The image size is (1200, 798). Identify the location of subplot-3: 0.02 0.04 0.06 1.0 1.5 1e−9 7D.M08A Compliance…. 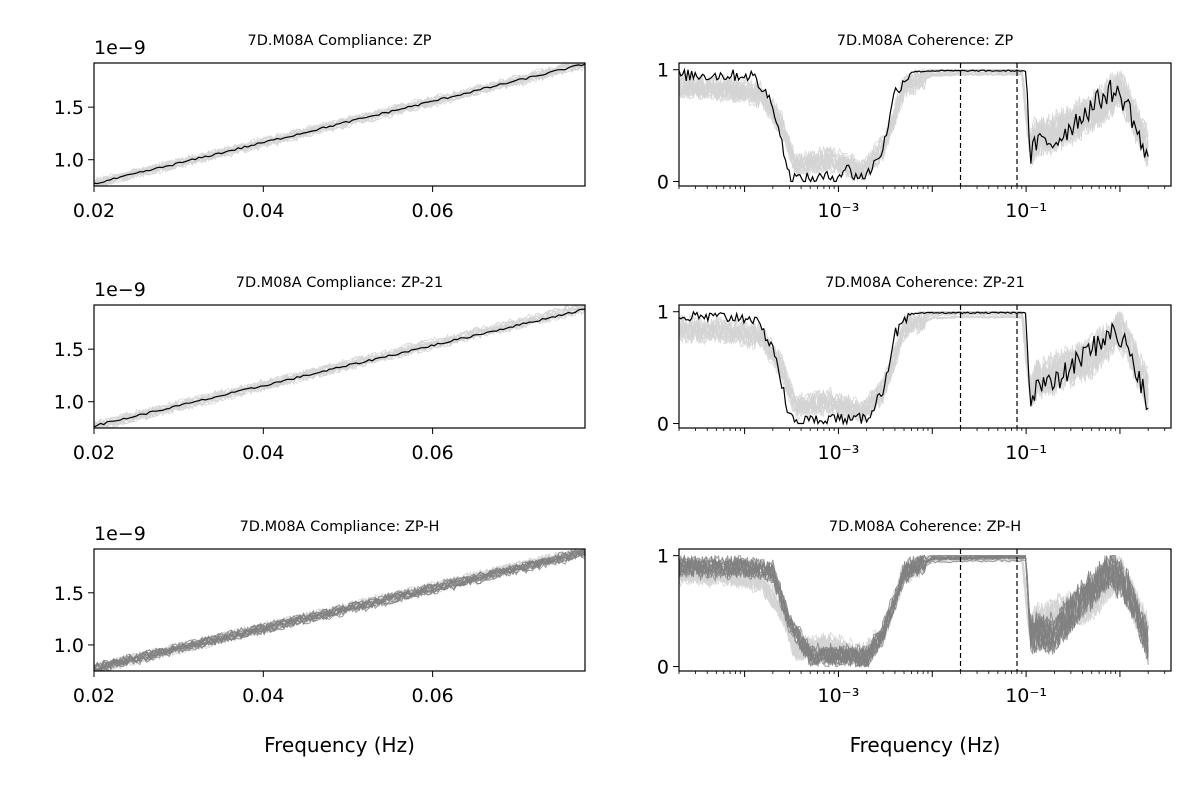
(320, 369).